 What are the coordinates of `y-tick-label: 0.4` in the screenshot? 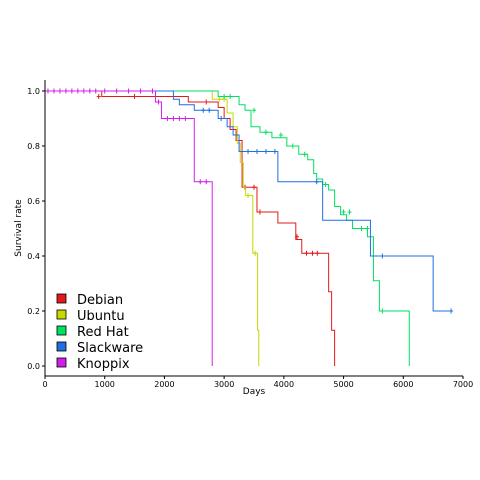 It's located at (33, 256).